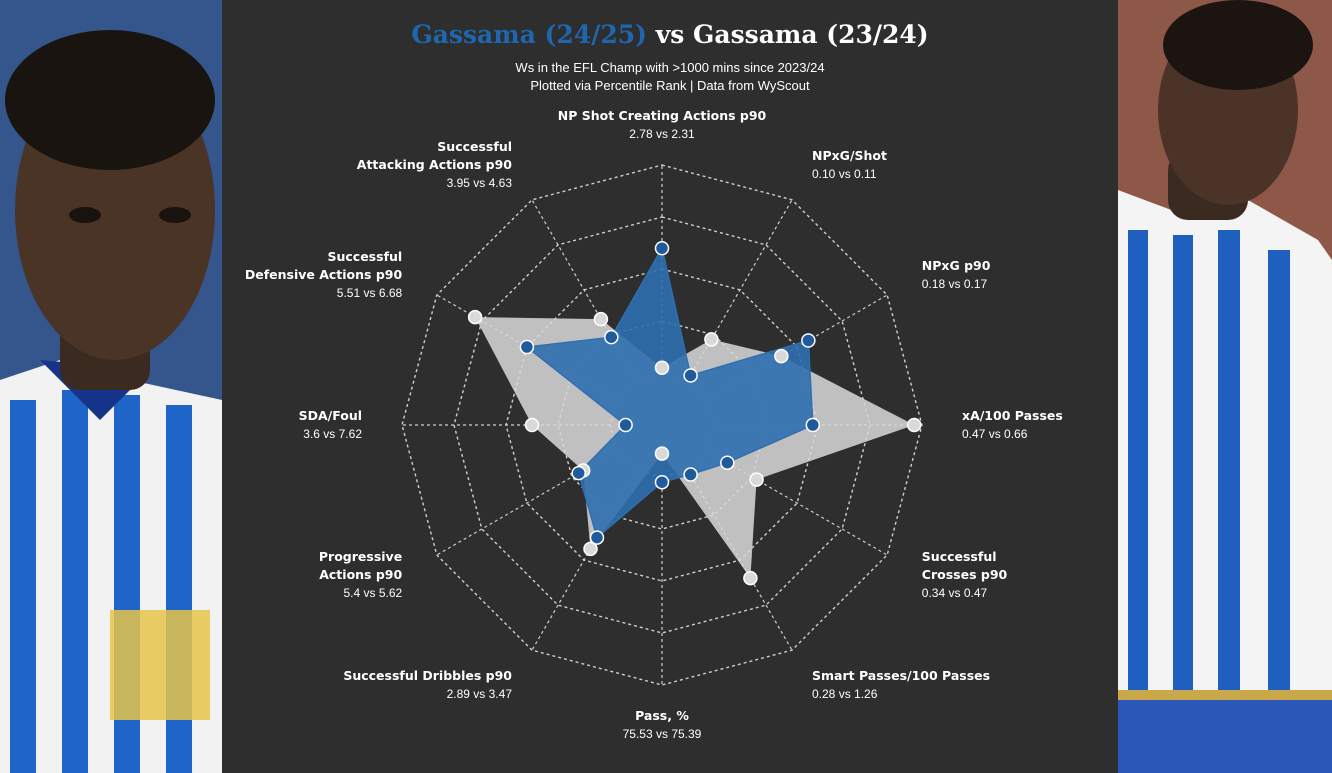  What do you see at coordinates (662, 115) in the screenshot?
I see `axis-label: NP Shot Creating Actions p90` at bounding box center [662, 115].